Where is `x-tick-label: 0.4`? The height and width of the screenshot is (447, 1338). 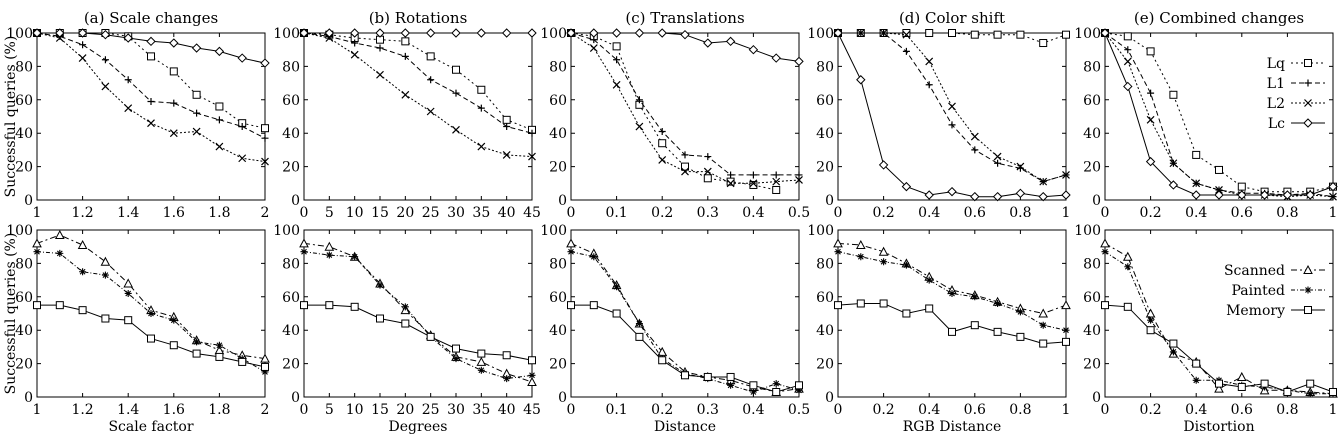
x-tick-label: 0.4 is located at coordinates (1196, 410).